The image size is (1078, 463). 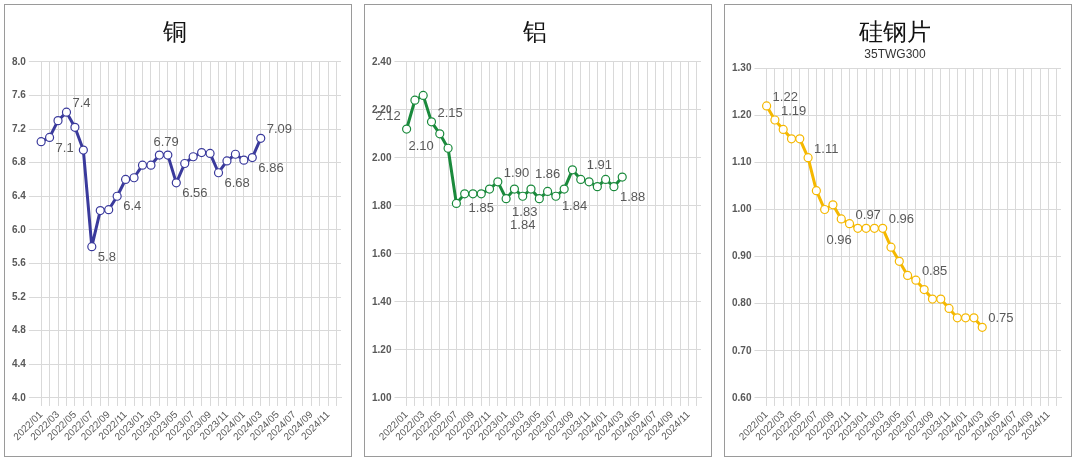 What do you see at coordinates (599, 164) in the screenshot?
I see `data-label: 1.91` at bounding box center [599, 164].